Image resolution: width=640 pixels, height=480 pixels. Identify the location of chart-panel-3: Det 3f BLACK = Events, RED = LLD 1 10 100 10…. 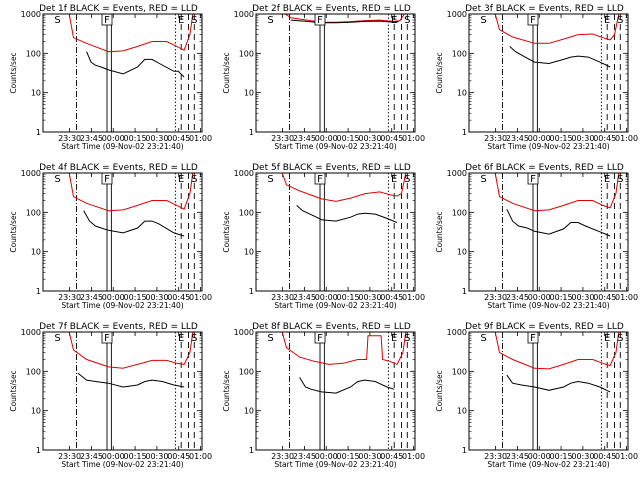
(536, 77).